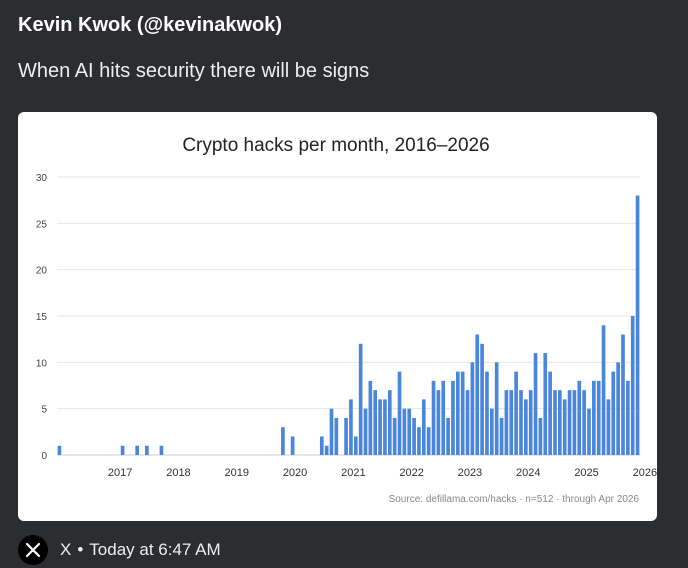  I want to click on y-tick-label: 0, so click(44, 456).